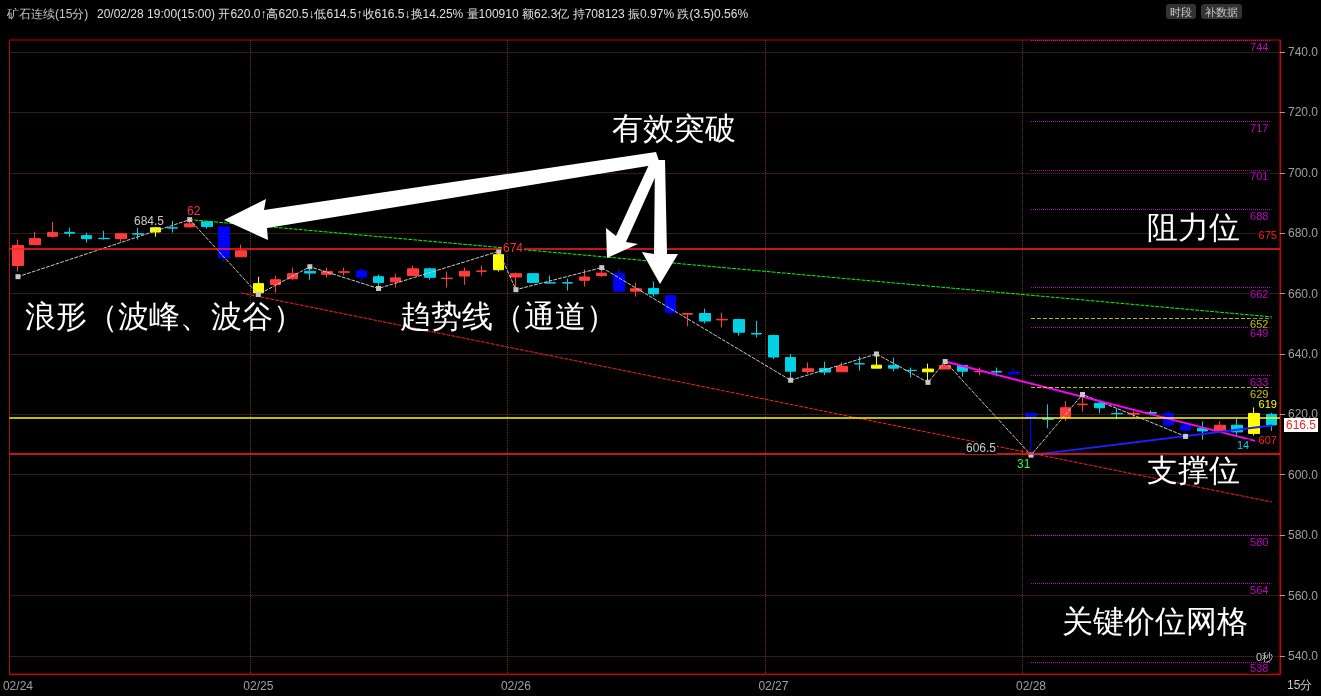 The width and height of the screenshot is (1321, 696). I want to click on x-tick-label: 02/26, so click(516, 686).